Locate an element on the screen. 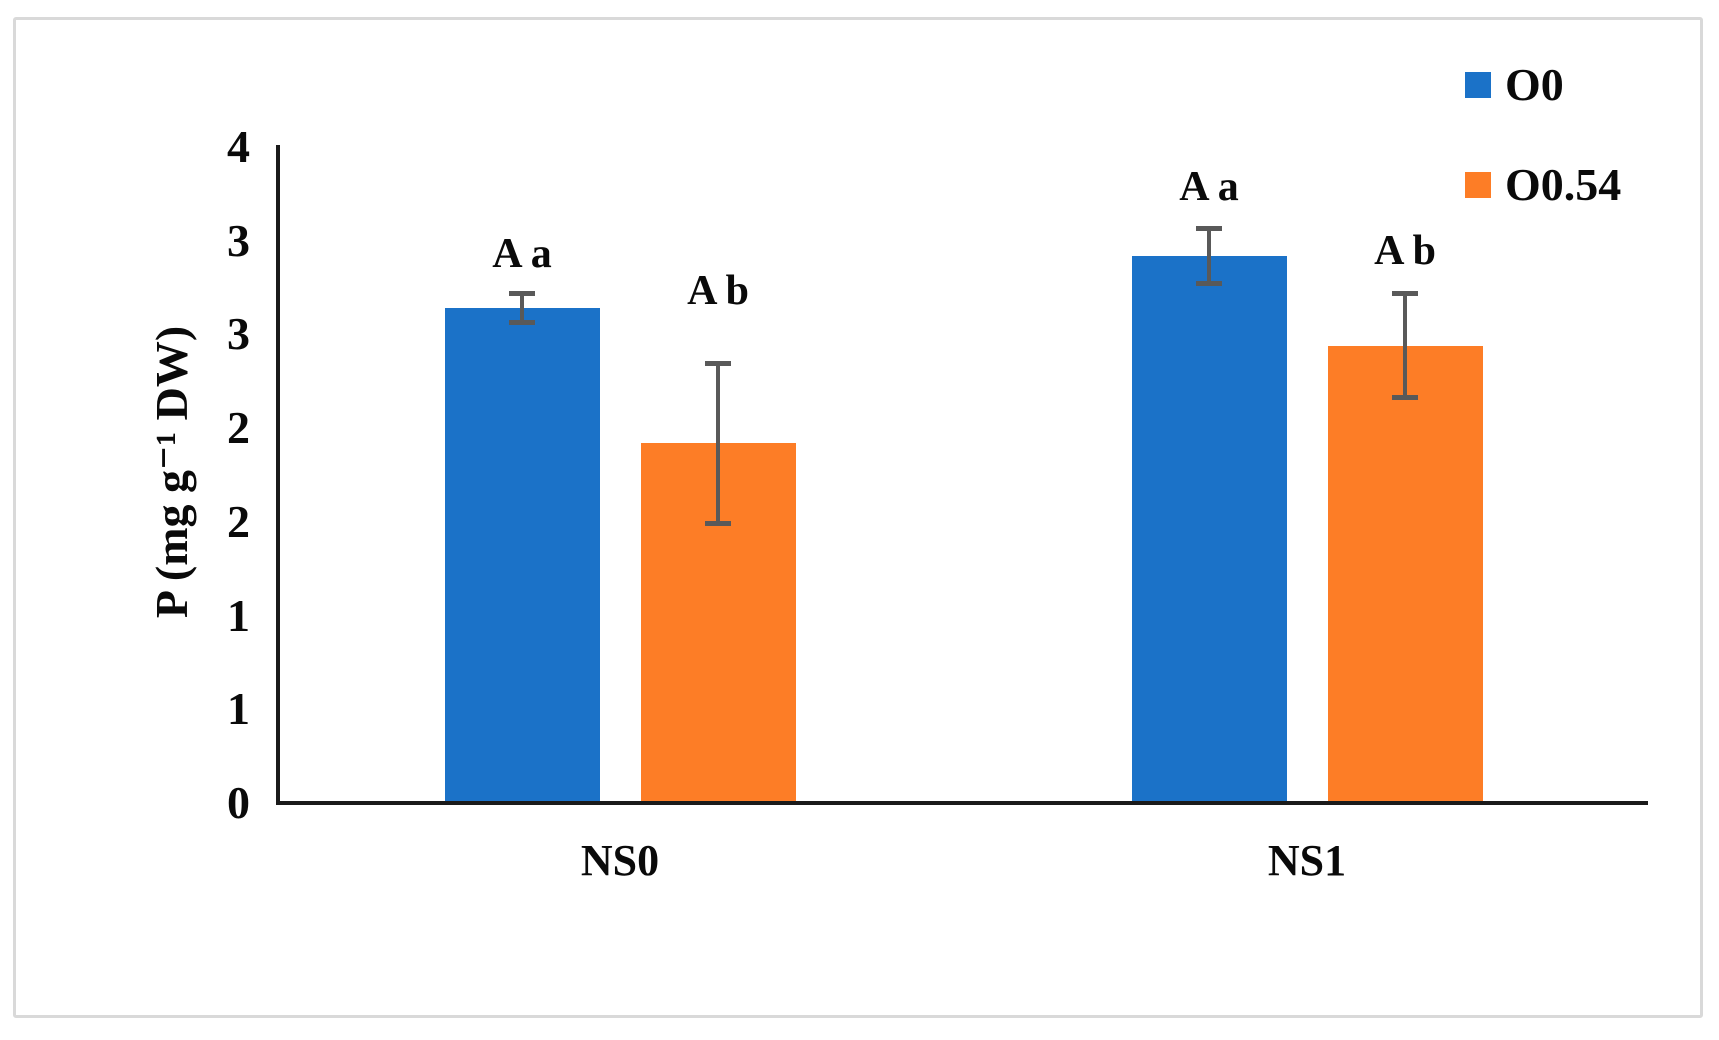  x-axis-line is located at coordinates (962, 803).